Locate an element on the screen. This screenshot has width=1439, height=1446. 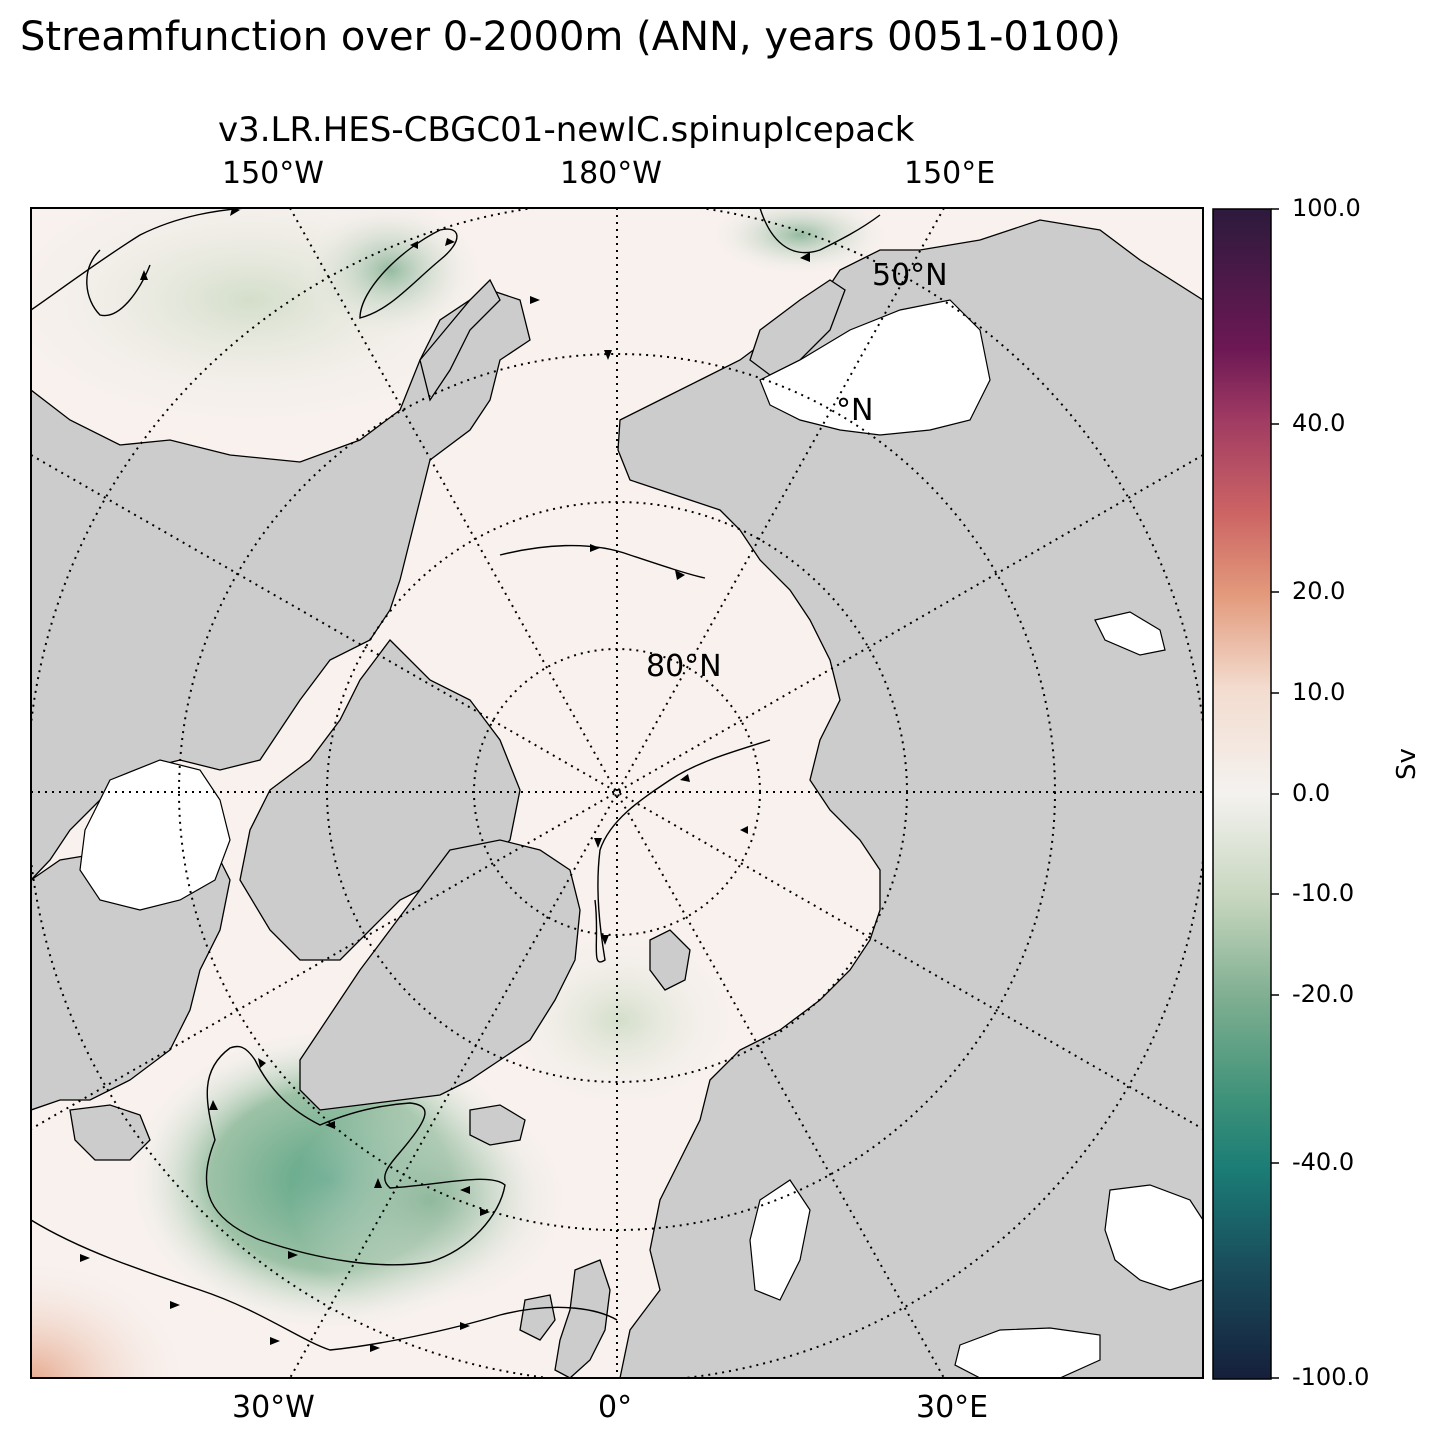
aral-sea is located at coordinates (1130, 633).